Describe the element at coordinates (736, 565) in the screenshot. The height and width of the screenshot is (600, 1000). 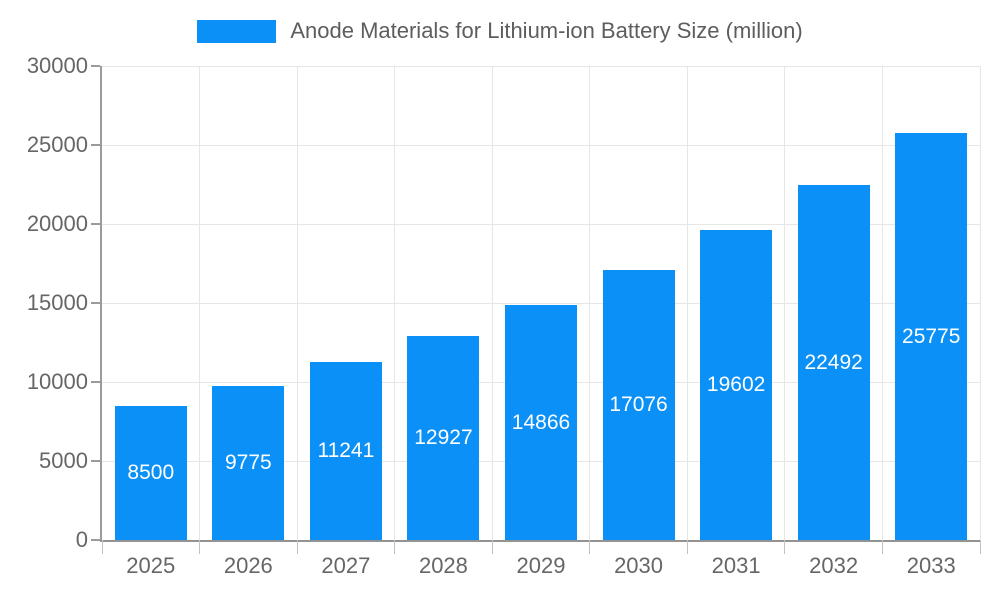
I see `x-axis-tick-label: 2031` at that location.